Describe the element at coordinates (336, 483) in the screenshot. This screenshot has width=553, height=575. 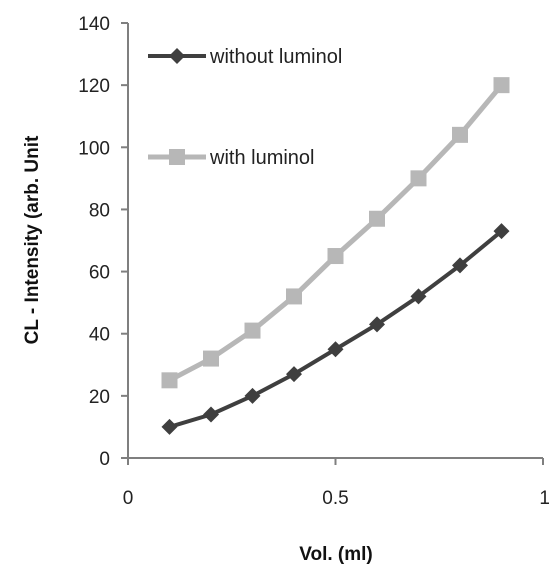
I see `x-ticks: 0 0.5 1` at that location.